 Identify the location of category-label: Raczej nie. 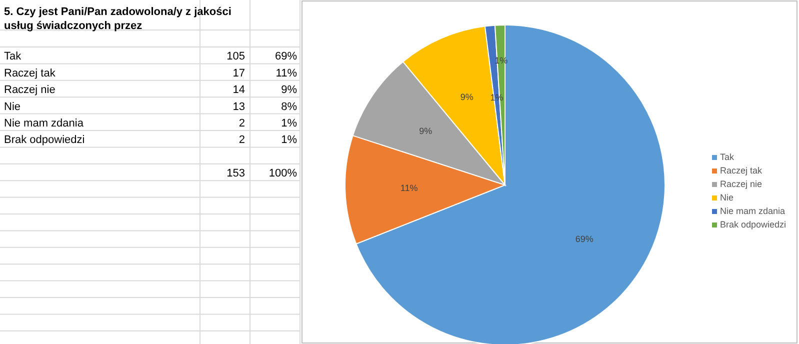
(30, 90).